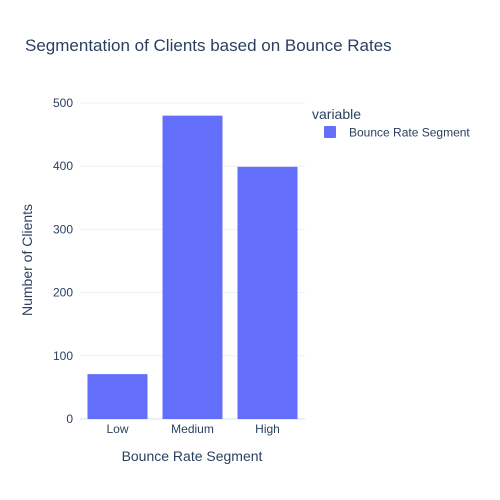  I want to click on bar-high, so click(267, 292).